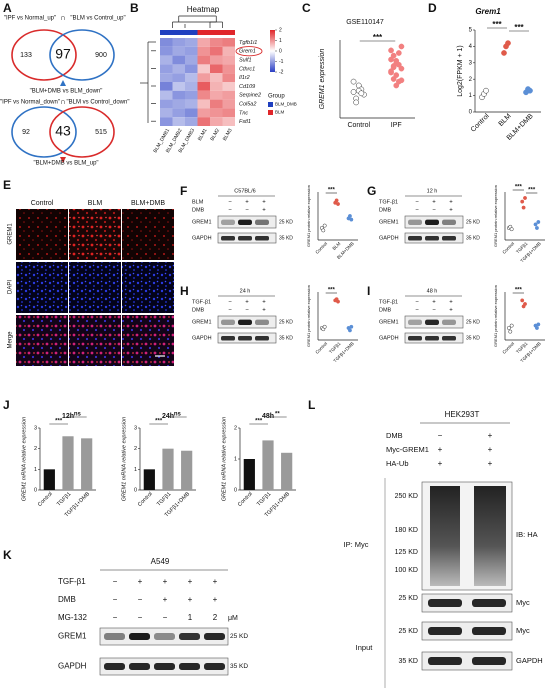 This screenshot has width=550, height=688. What do you see at coordinates (488, 11) in the screenshot?
I see `chart-title: Grem1` at bounding box center [488, 11].